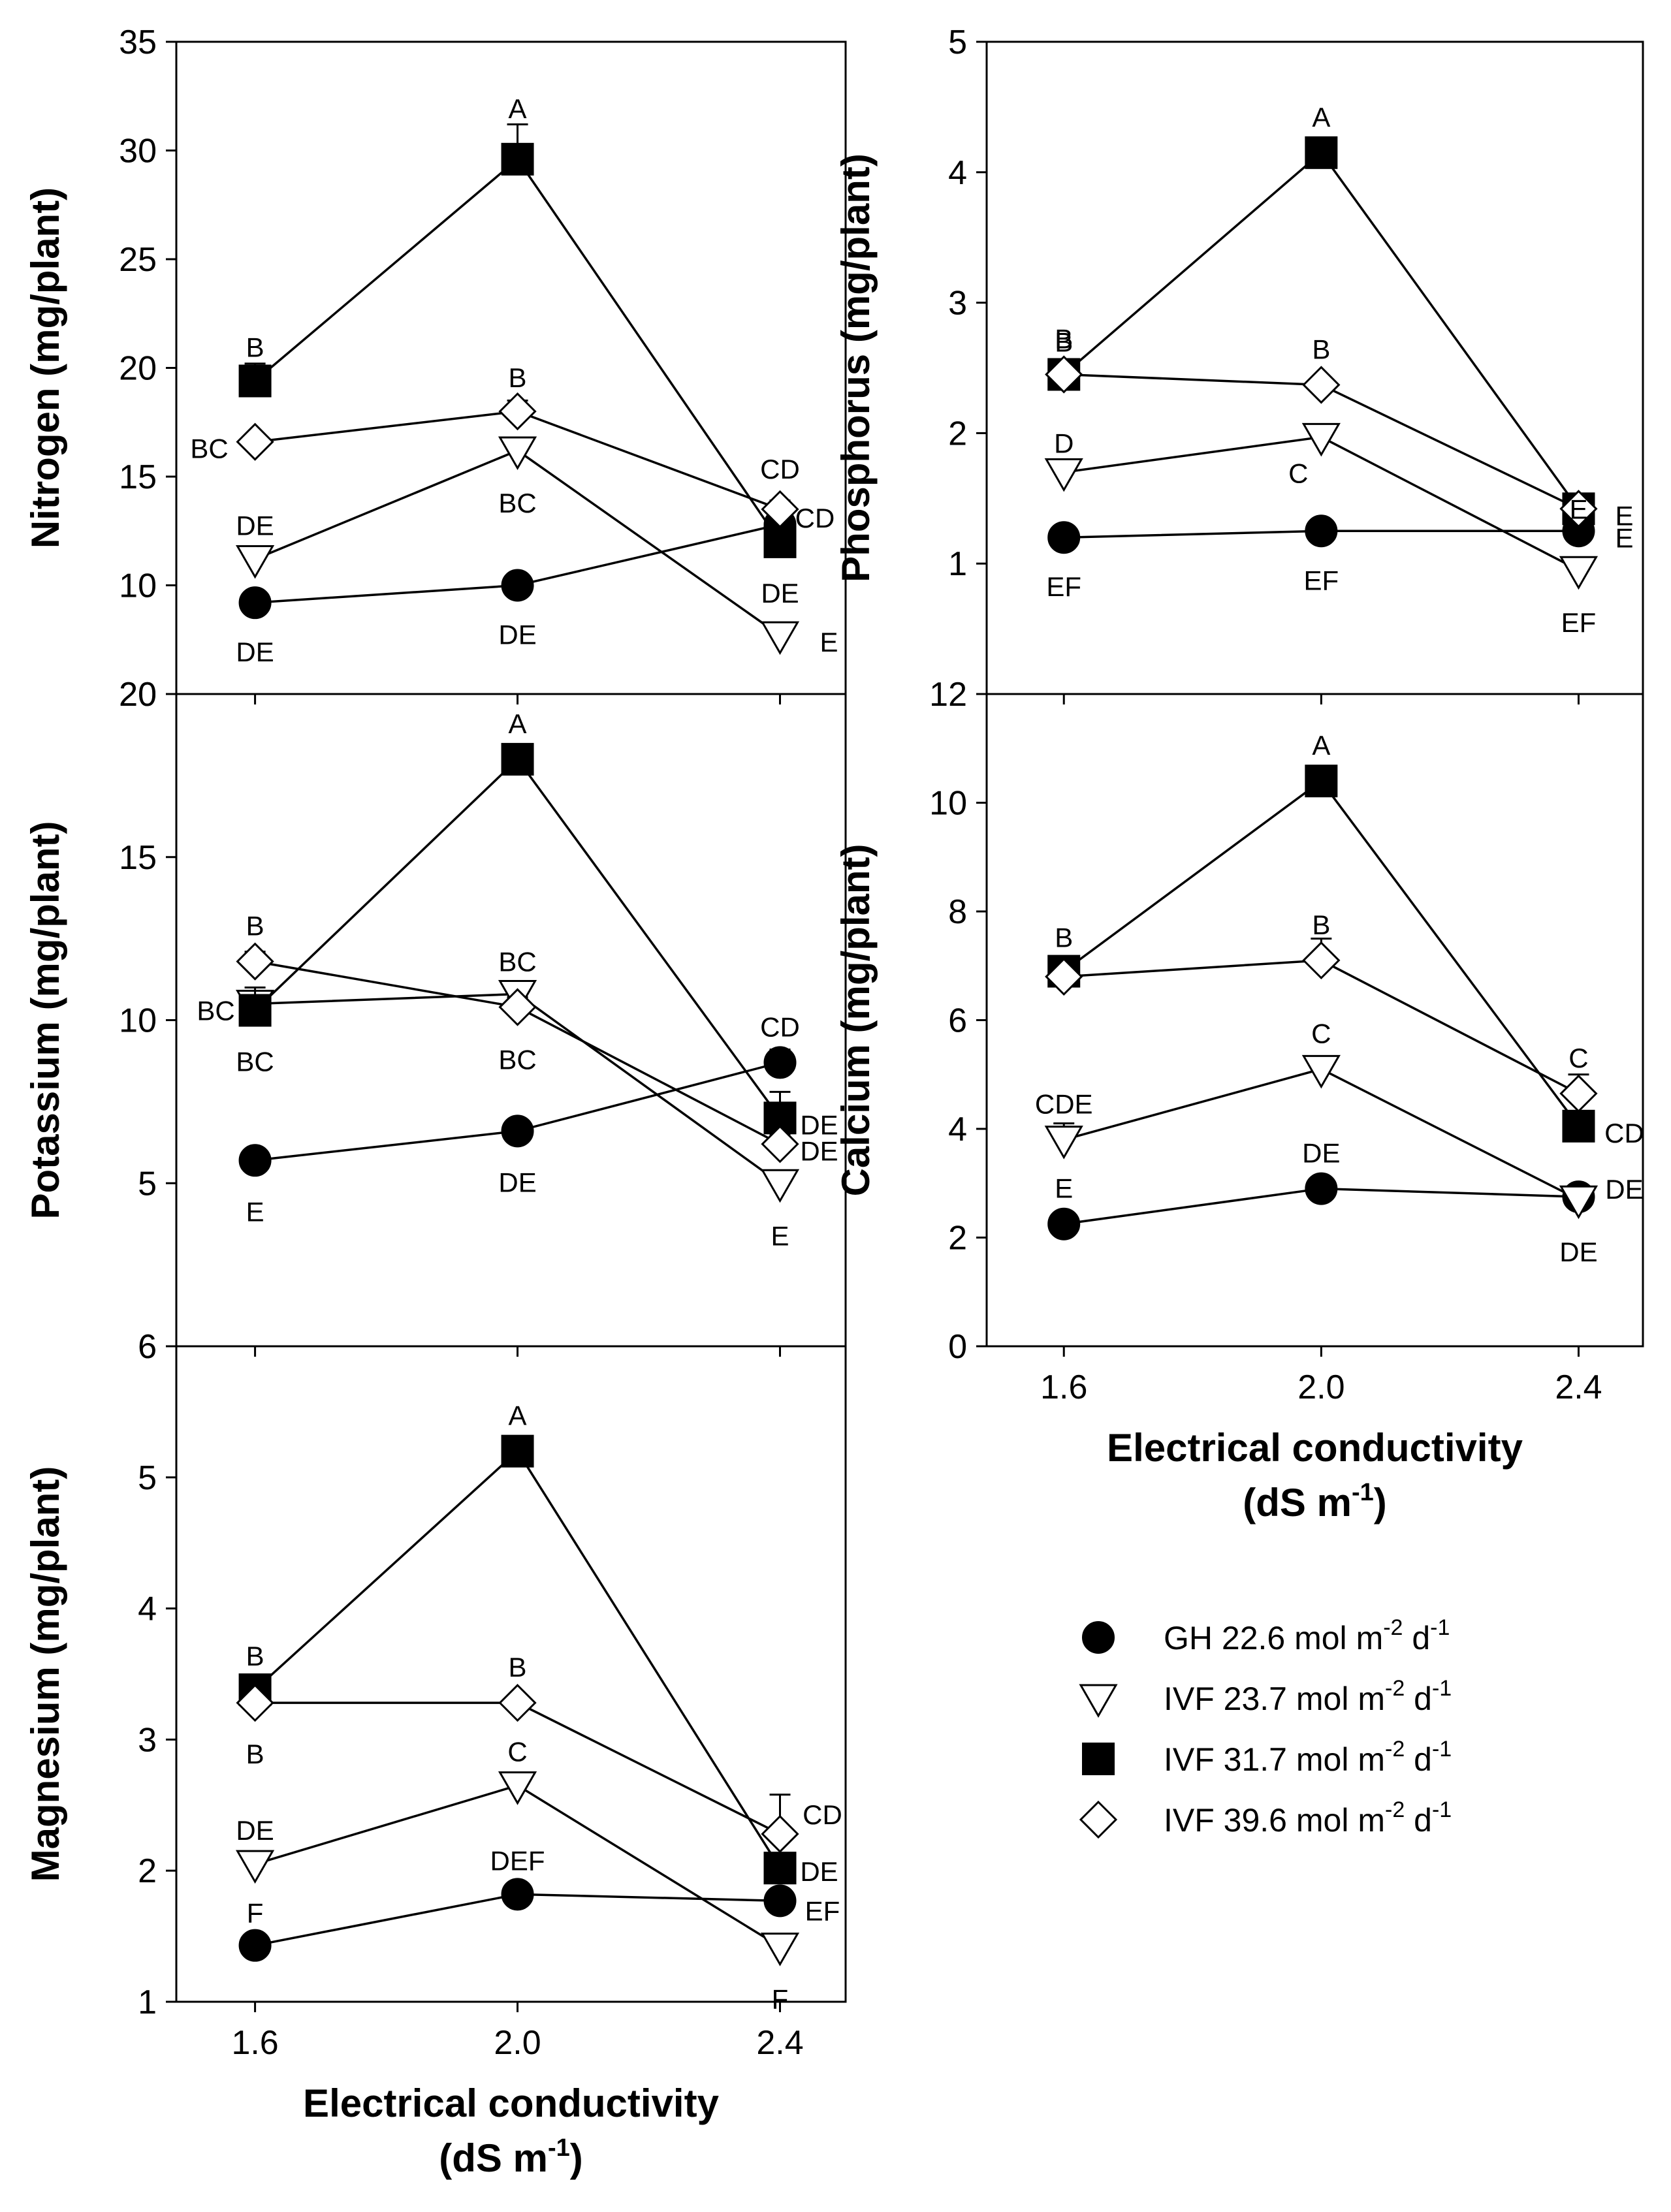 The image size is (1671, 2212). What do you see at coordinates (147, 1347) in the screenshot?
I see `y-tick-label-bottom: 6` at bounding box center [147, 1347].